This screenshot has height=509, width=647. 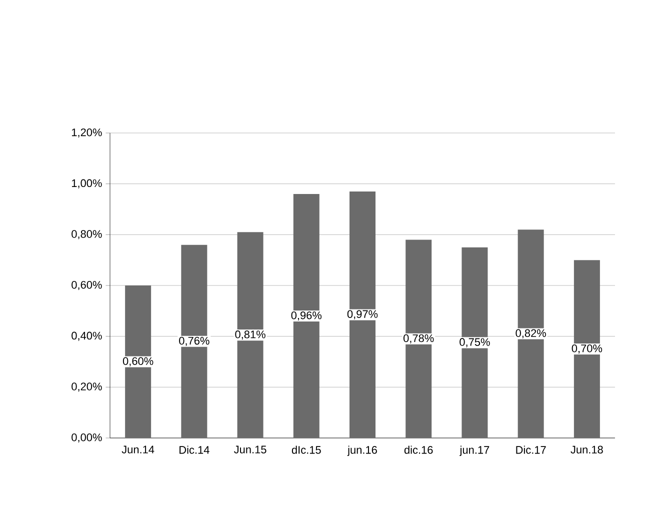 I want to click on data-label: 0,81%, so click(x=250, y=335).